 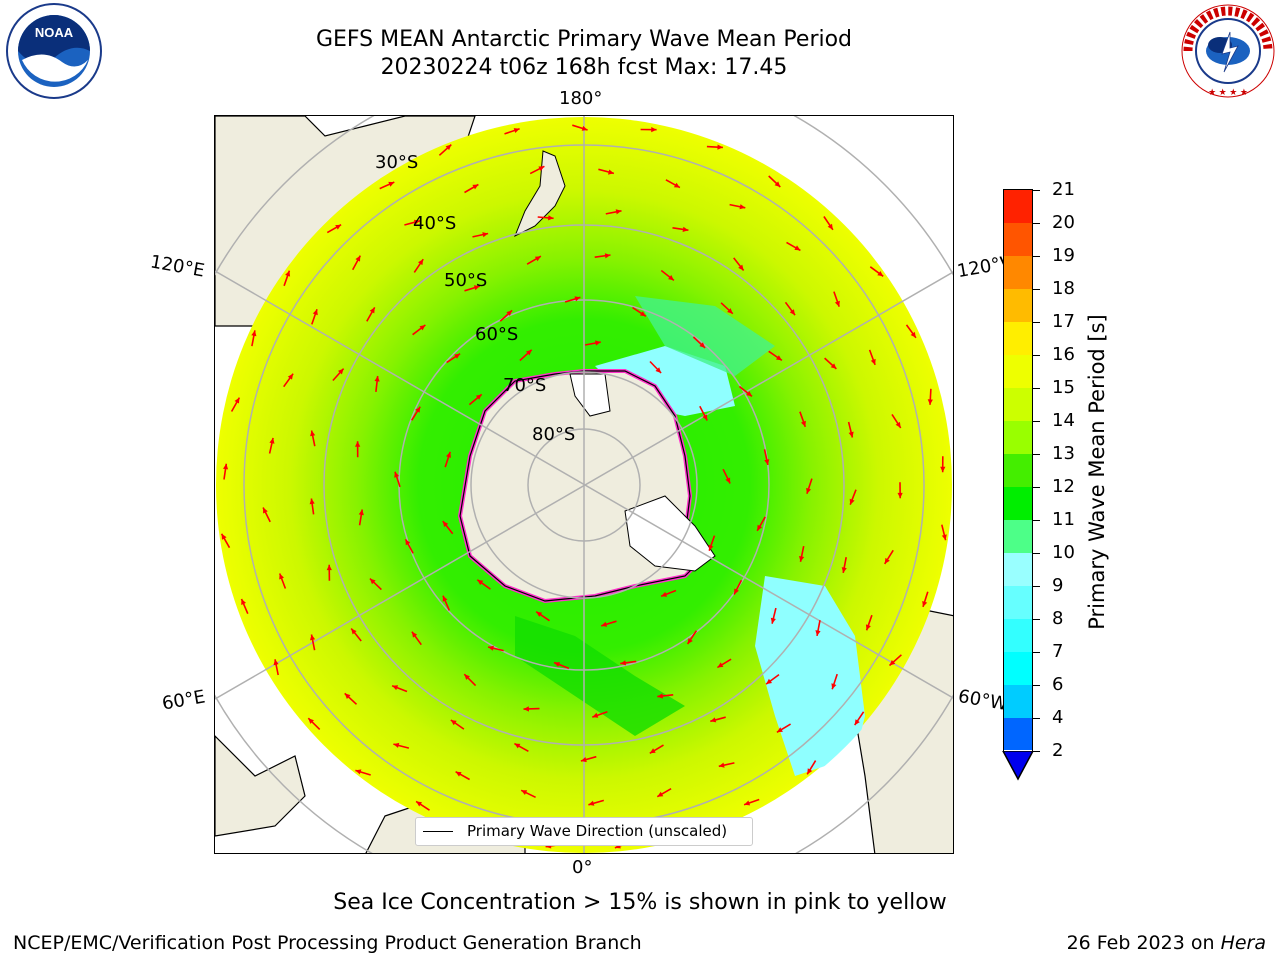 I want to click on date-text: 26 Feb 2023 on, so click(x=1144, y=943).